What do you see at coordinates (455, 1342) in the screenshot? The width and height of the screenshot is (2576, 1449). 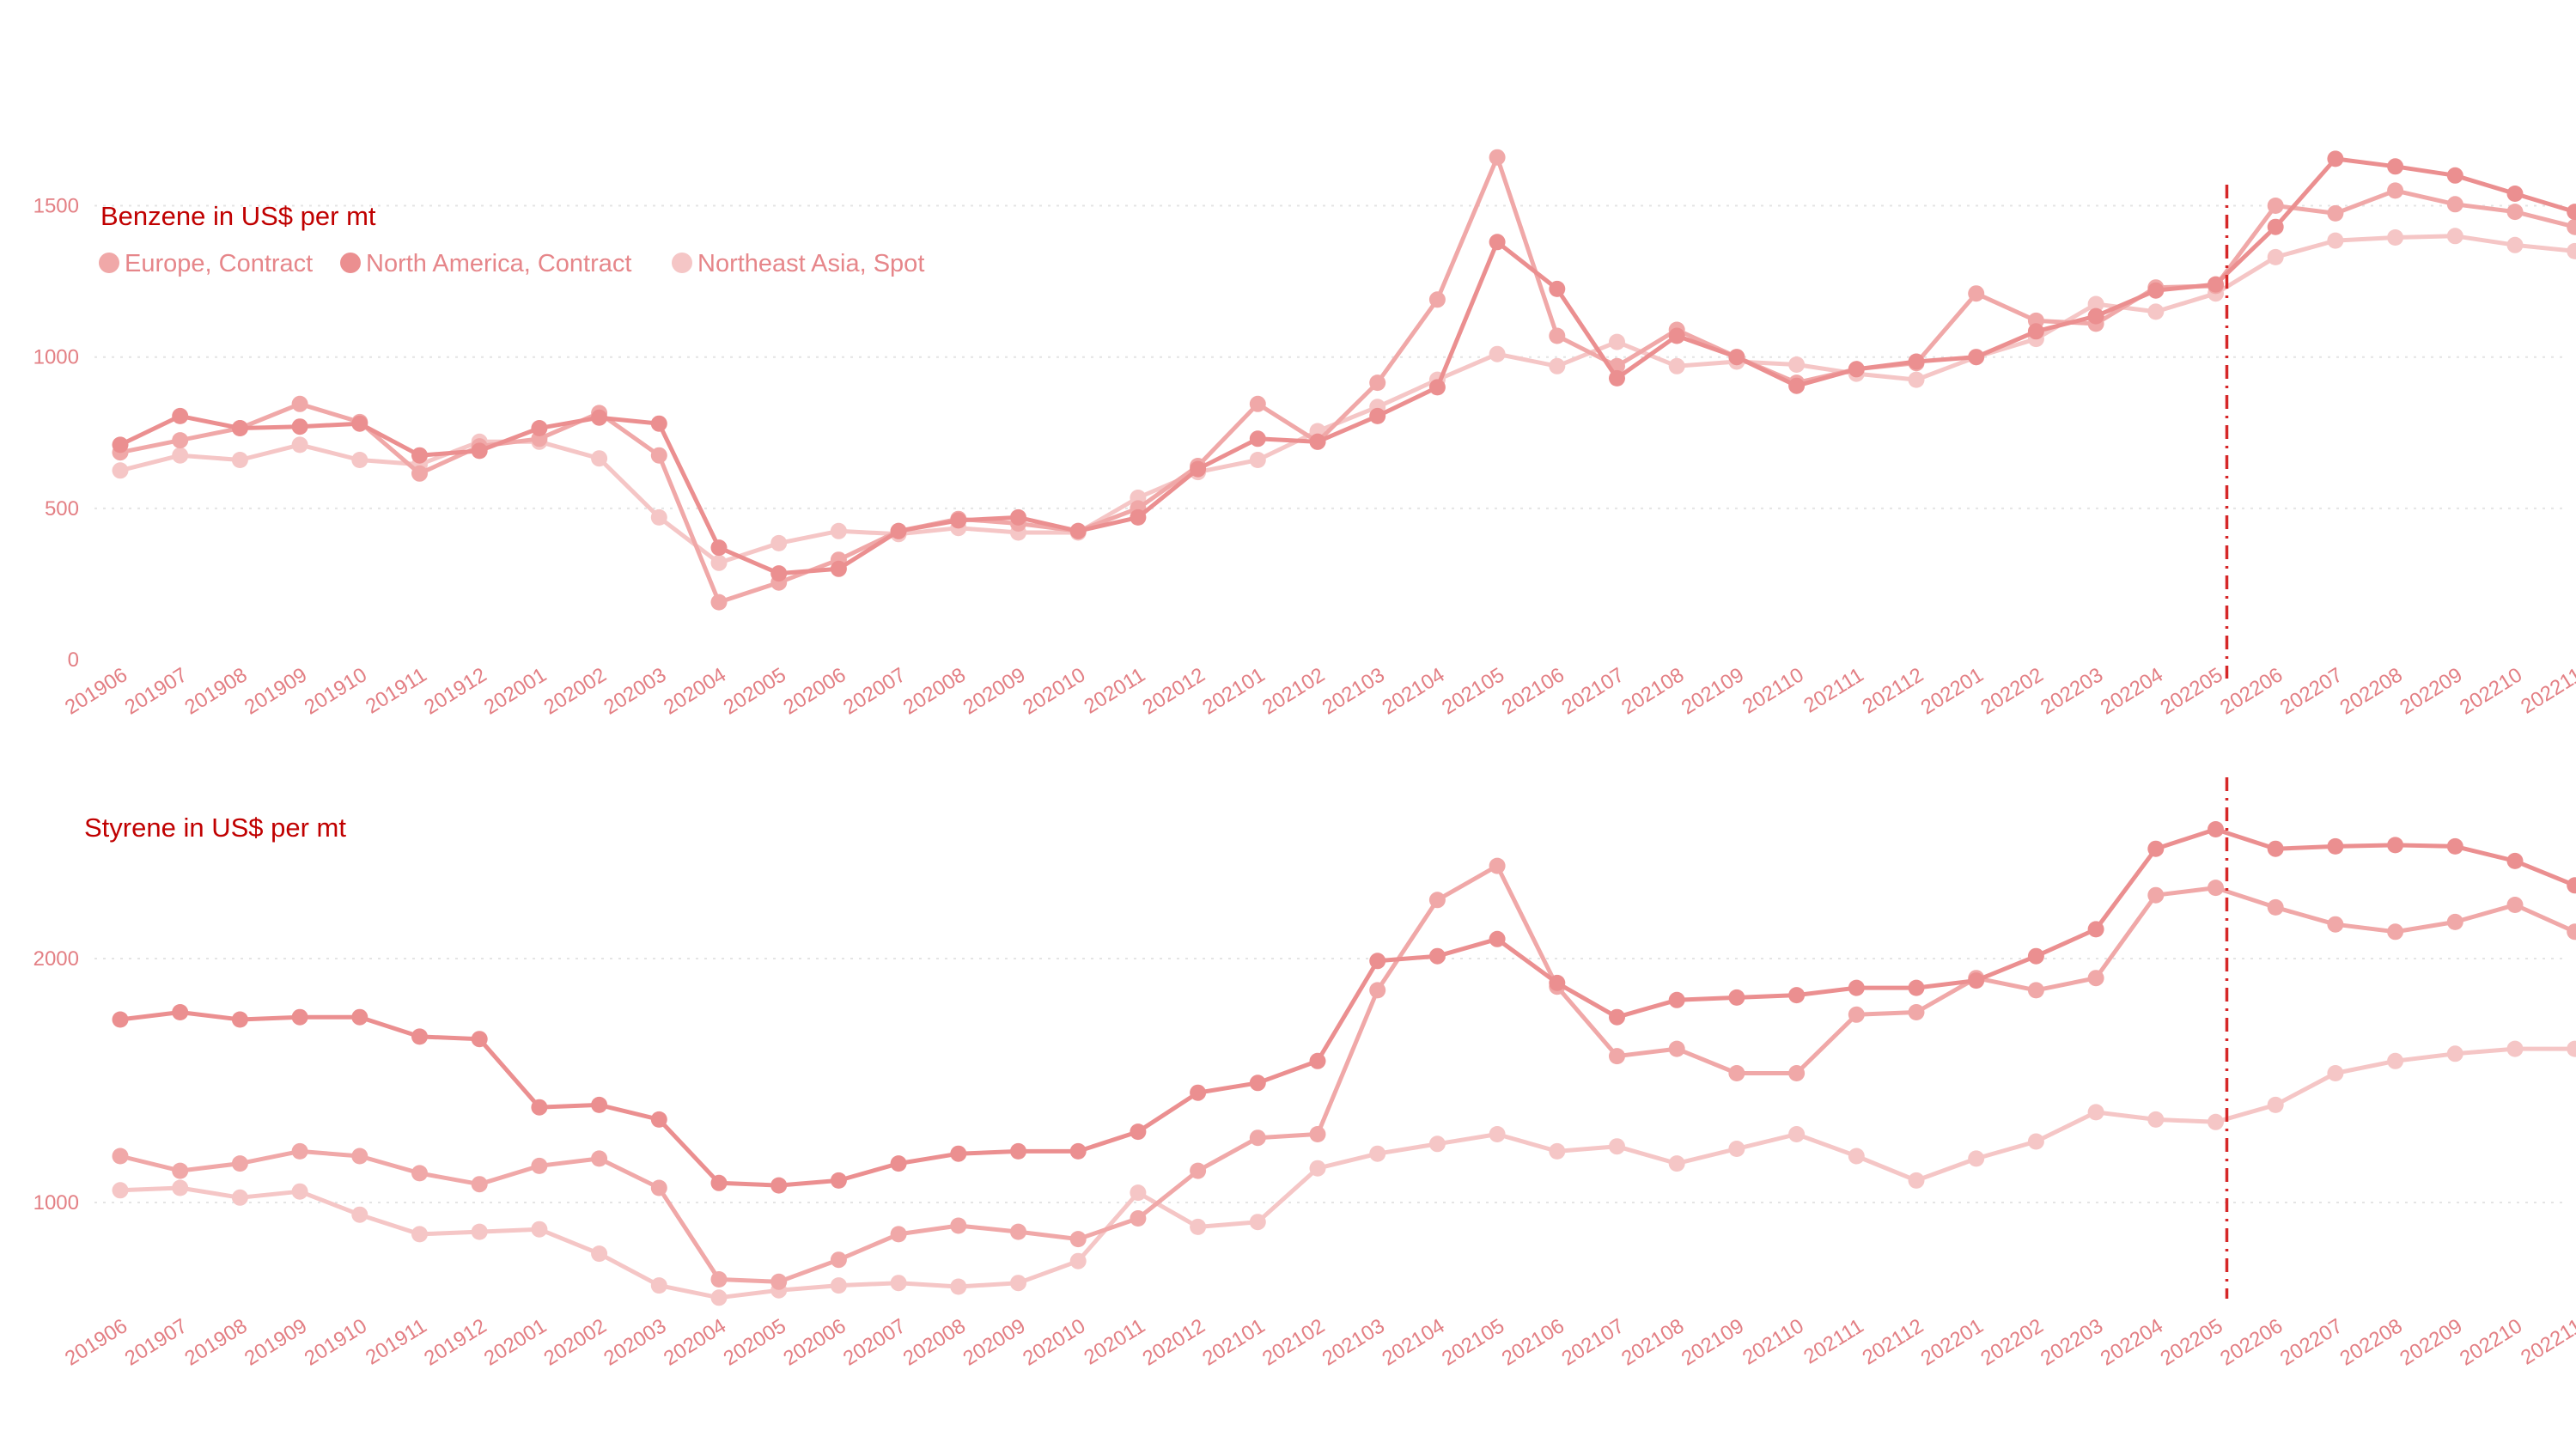 I see `x-tick-label: 201912` at bounding box center [455, 1342].